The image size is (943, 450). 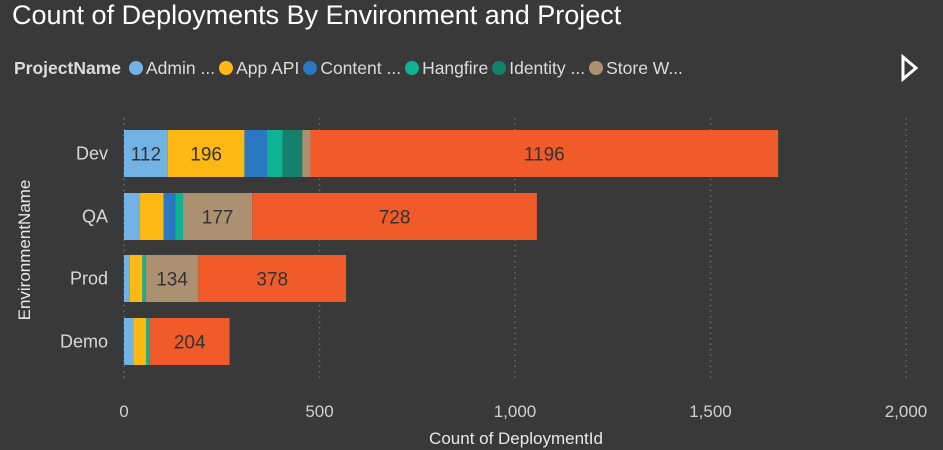 I want to click on x-tick-label: 0, so click(x=123, y=411).